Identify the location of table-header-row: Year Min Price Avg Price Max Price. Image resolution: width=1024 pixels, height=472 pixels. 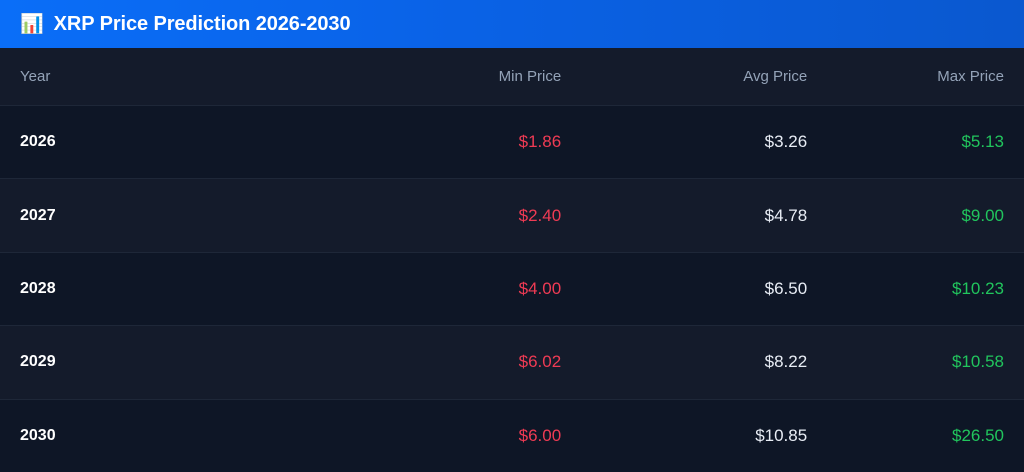
(512, 77).